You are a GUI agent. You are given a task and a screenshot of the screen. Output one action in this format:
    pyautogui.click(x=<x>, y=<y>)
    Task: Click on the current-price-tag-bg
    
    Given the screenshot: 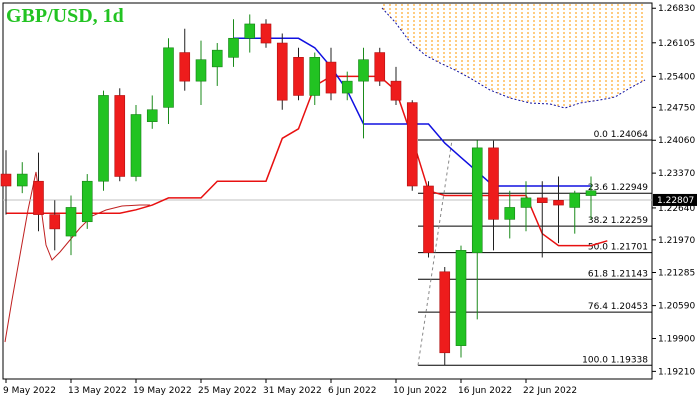 What is the action you would take?
    pyautogui.click(x=675, y=199)
    